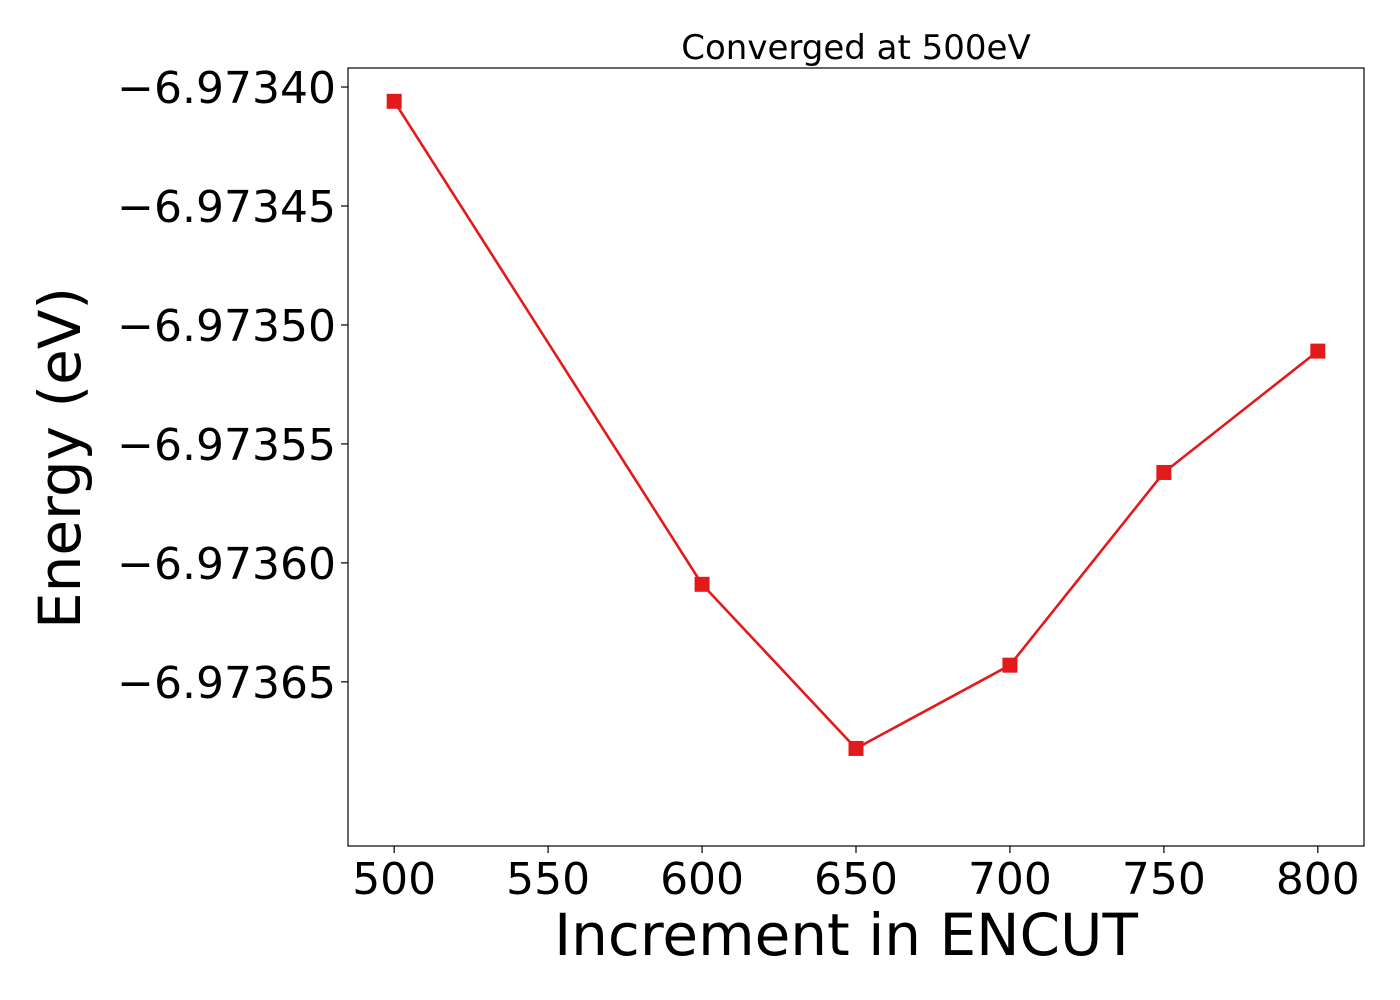 Image resolution: width=1400 pixels, height=1000 pixels. What do you see at coordinates (856, 879) in the screenshot?
I see `x-tick-label: 650` at bounding box center [856, 879].